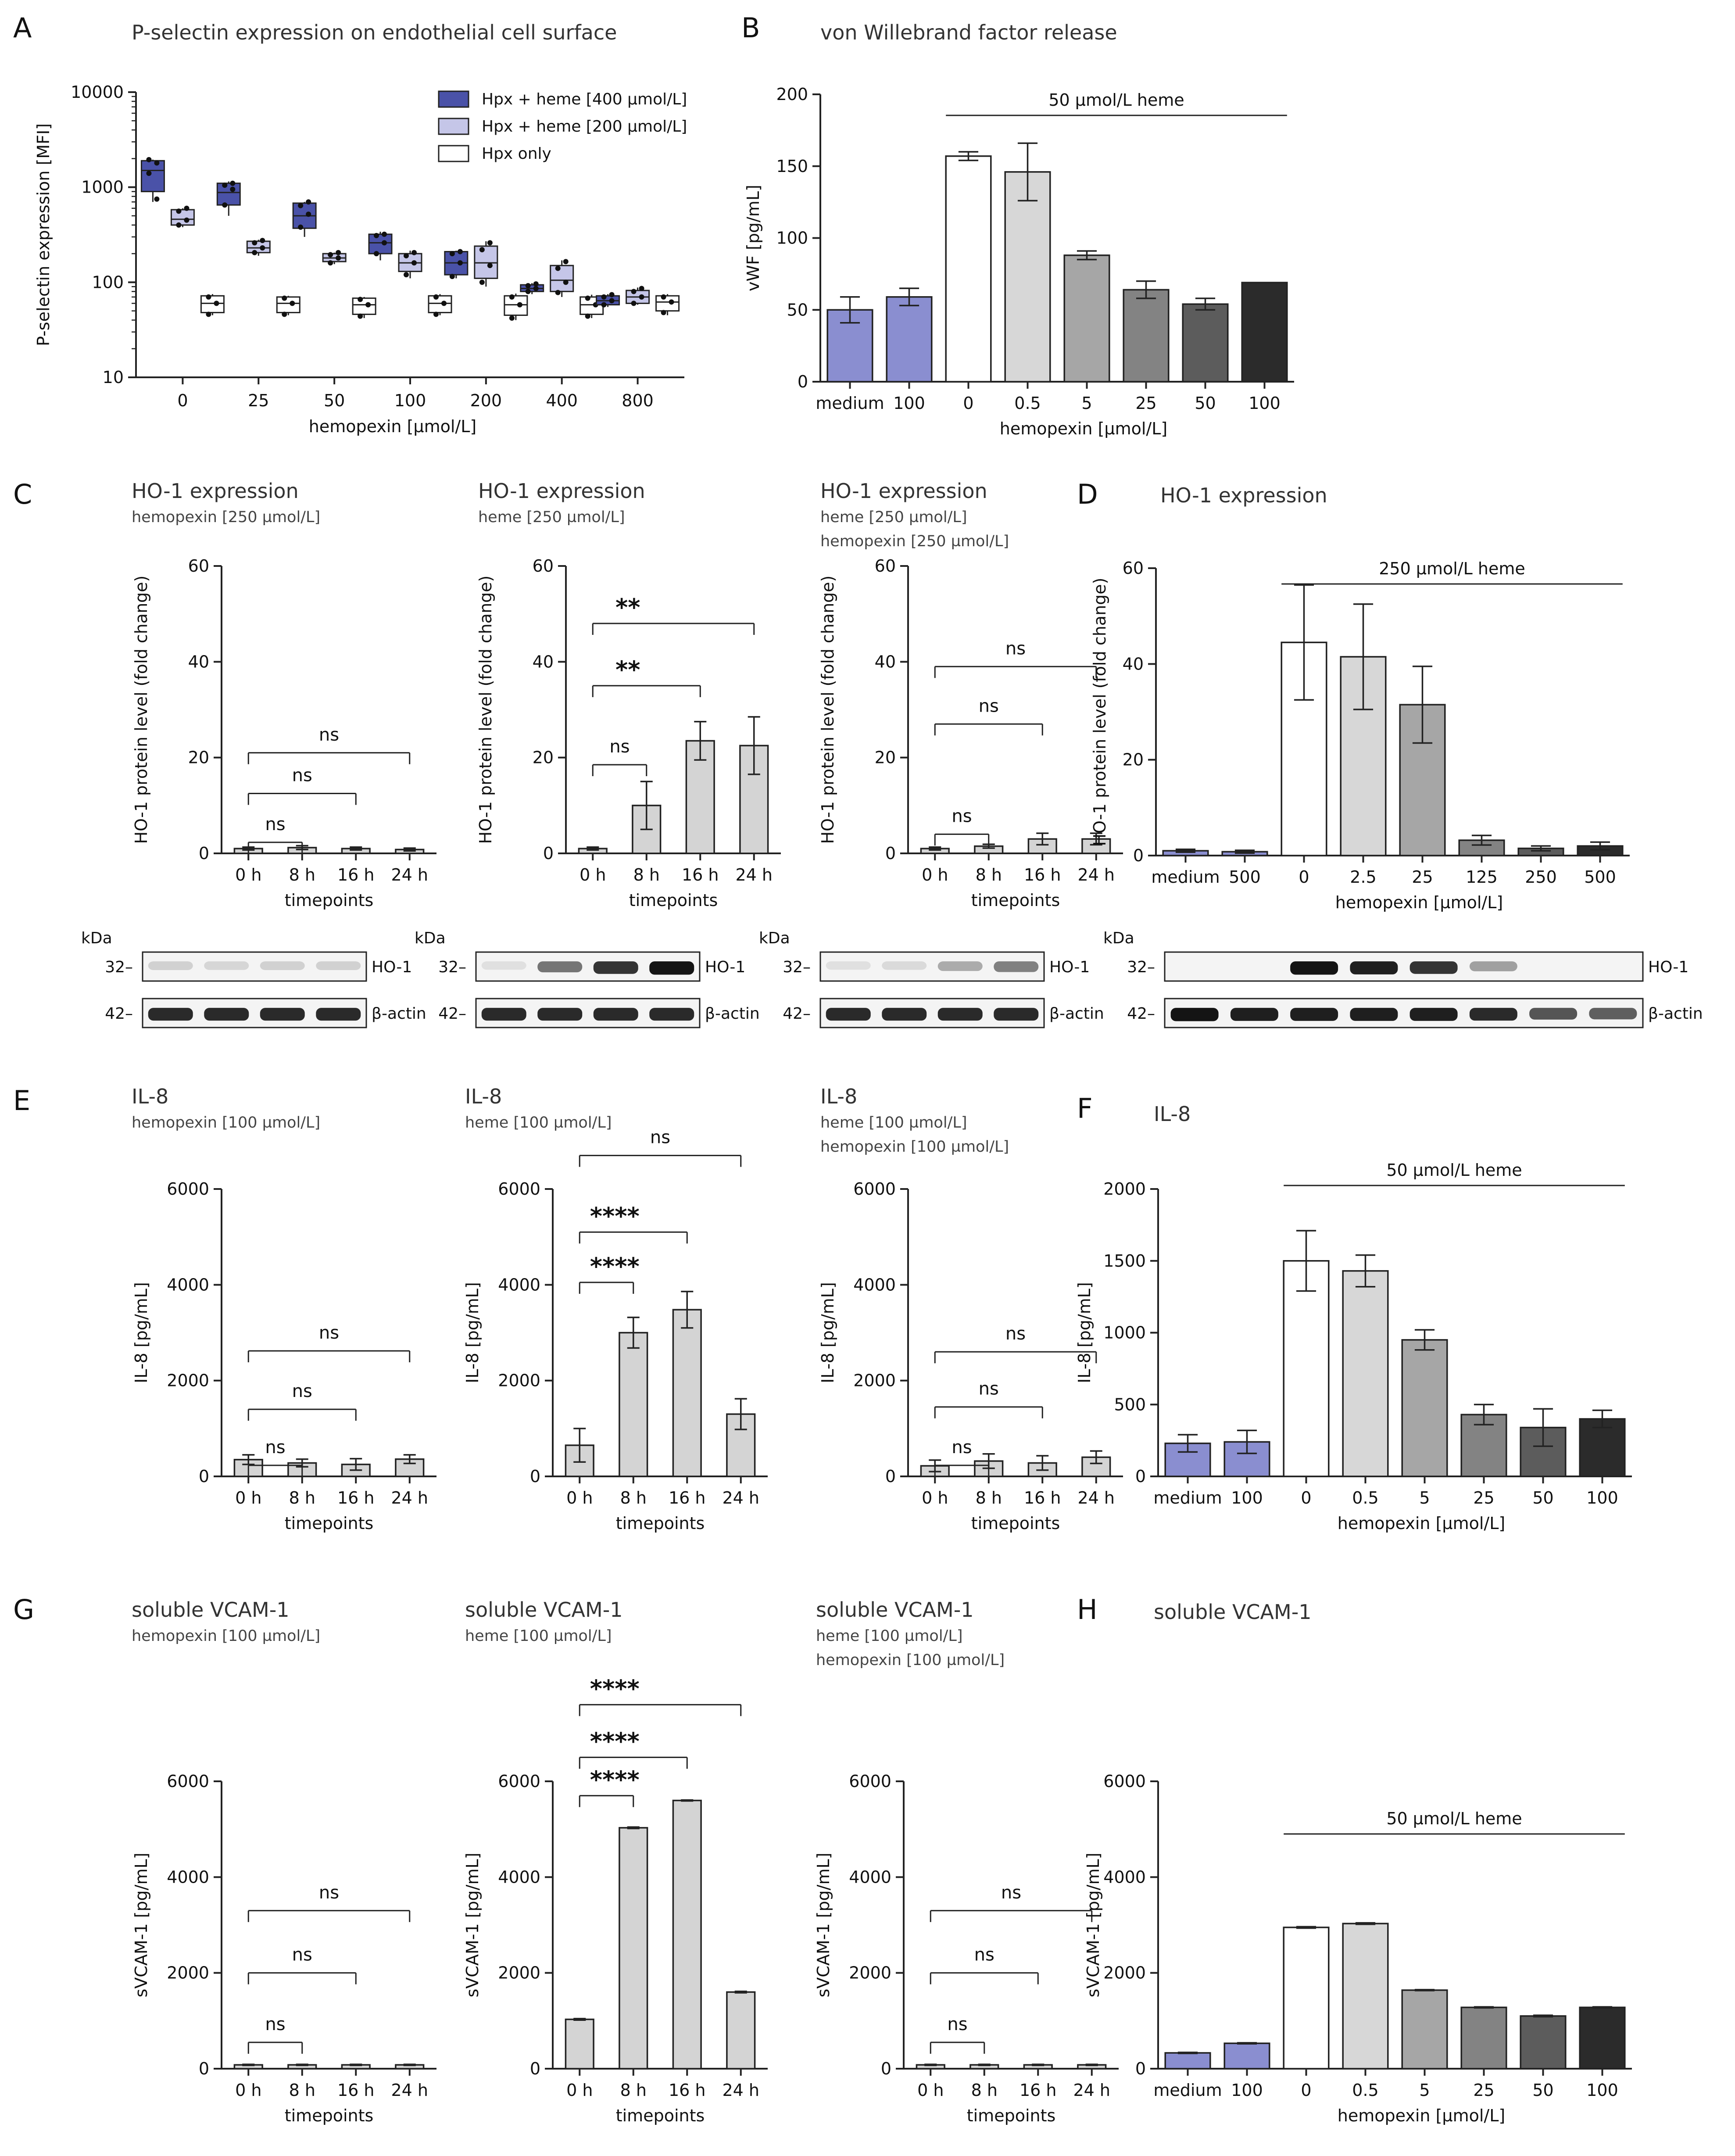  I want to click on F-bar, so click(1306, 1368).